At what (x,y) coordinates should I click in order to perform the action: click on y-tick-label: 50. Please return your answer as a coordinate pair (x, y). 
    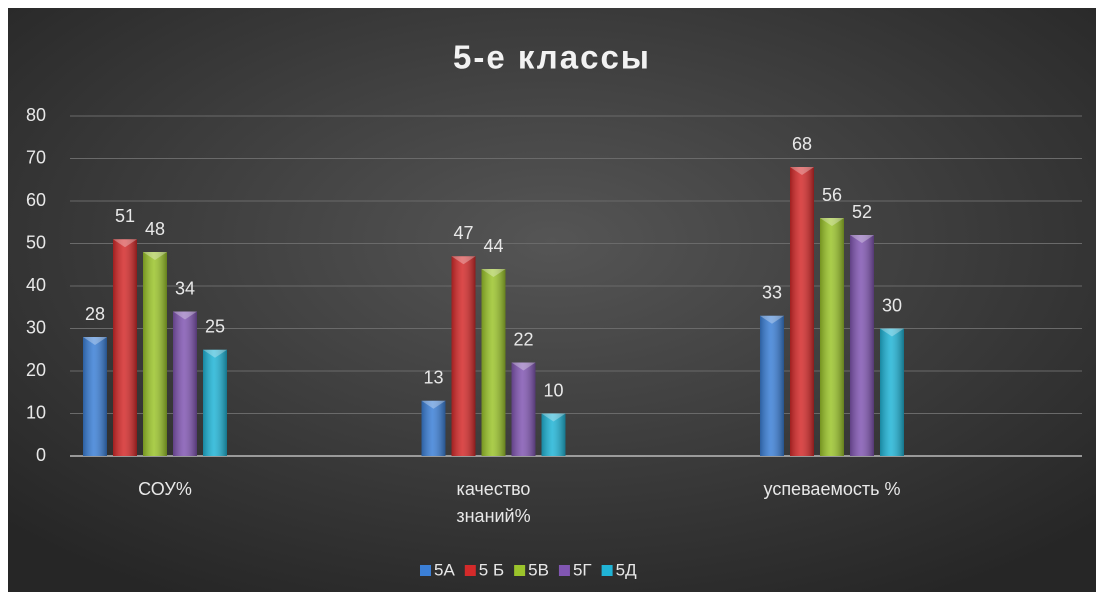
    Looking at the image, I should click on (36, 242).